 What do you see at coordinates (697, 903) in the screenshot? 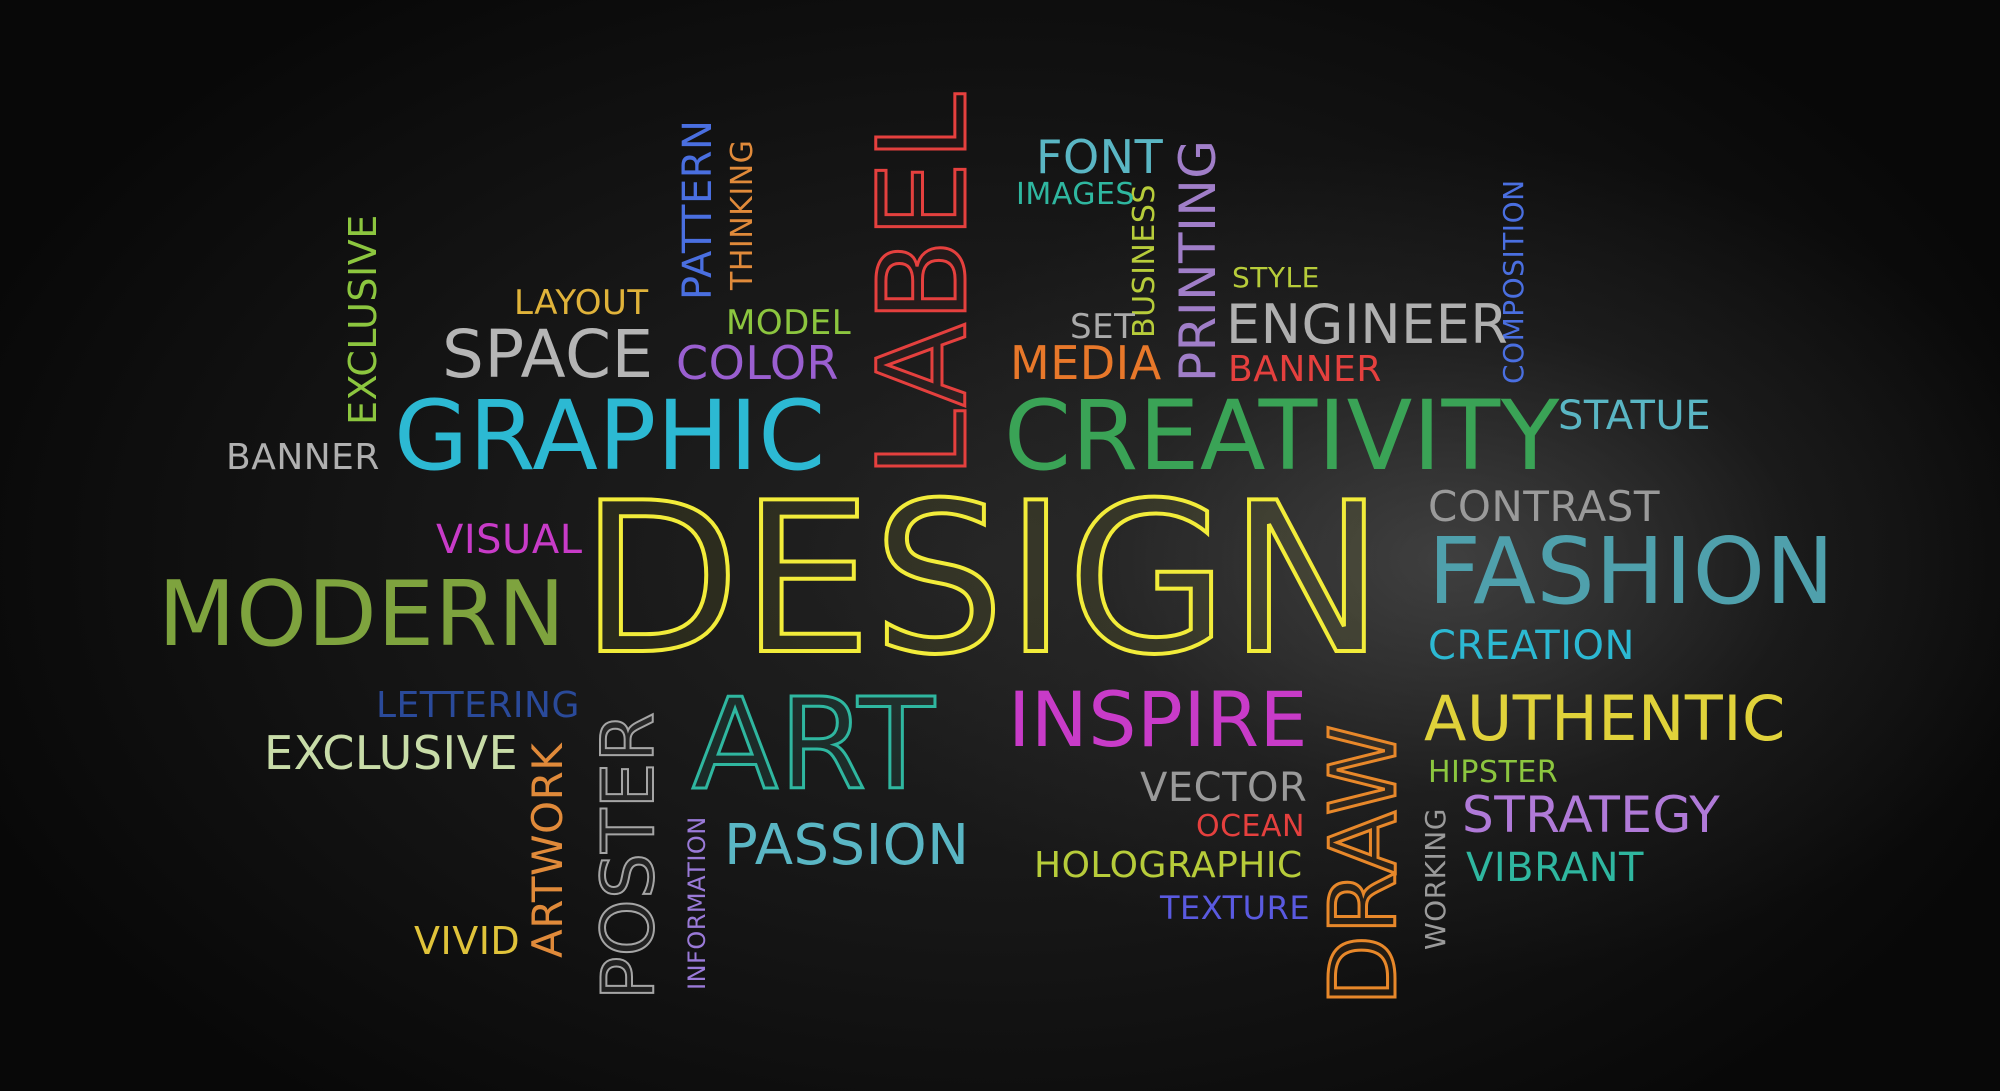
I see `word-information: INFORMATION` at bounding box center [697, 903].